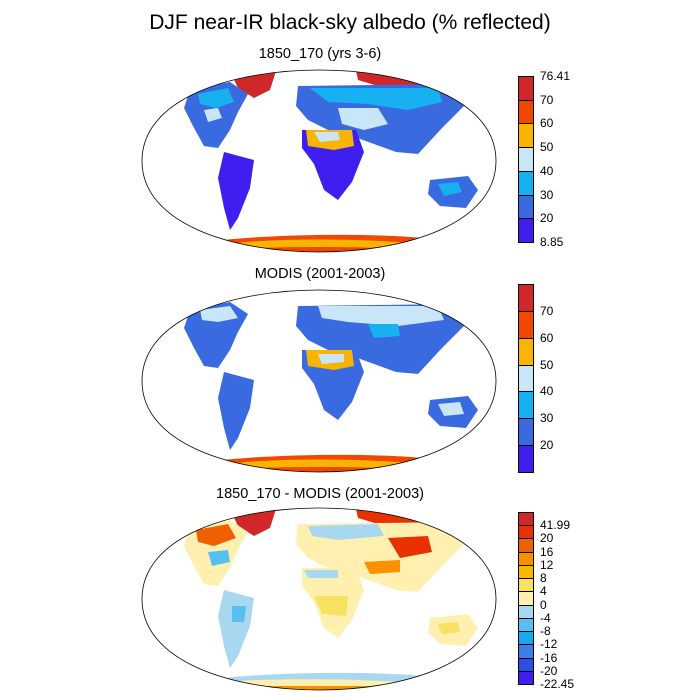  What do you see at coordinates (549, 670) in the screenshot?
I see `colorbar-label: -20` at bounding box center [549, 670].